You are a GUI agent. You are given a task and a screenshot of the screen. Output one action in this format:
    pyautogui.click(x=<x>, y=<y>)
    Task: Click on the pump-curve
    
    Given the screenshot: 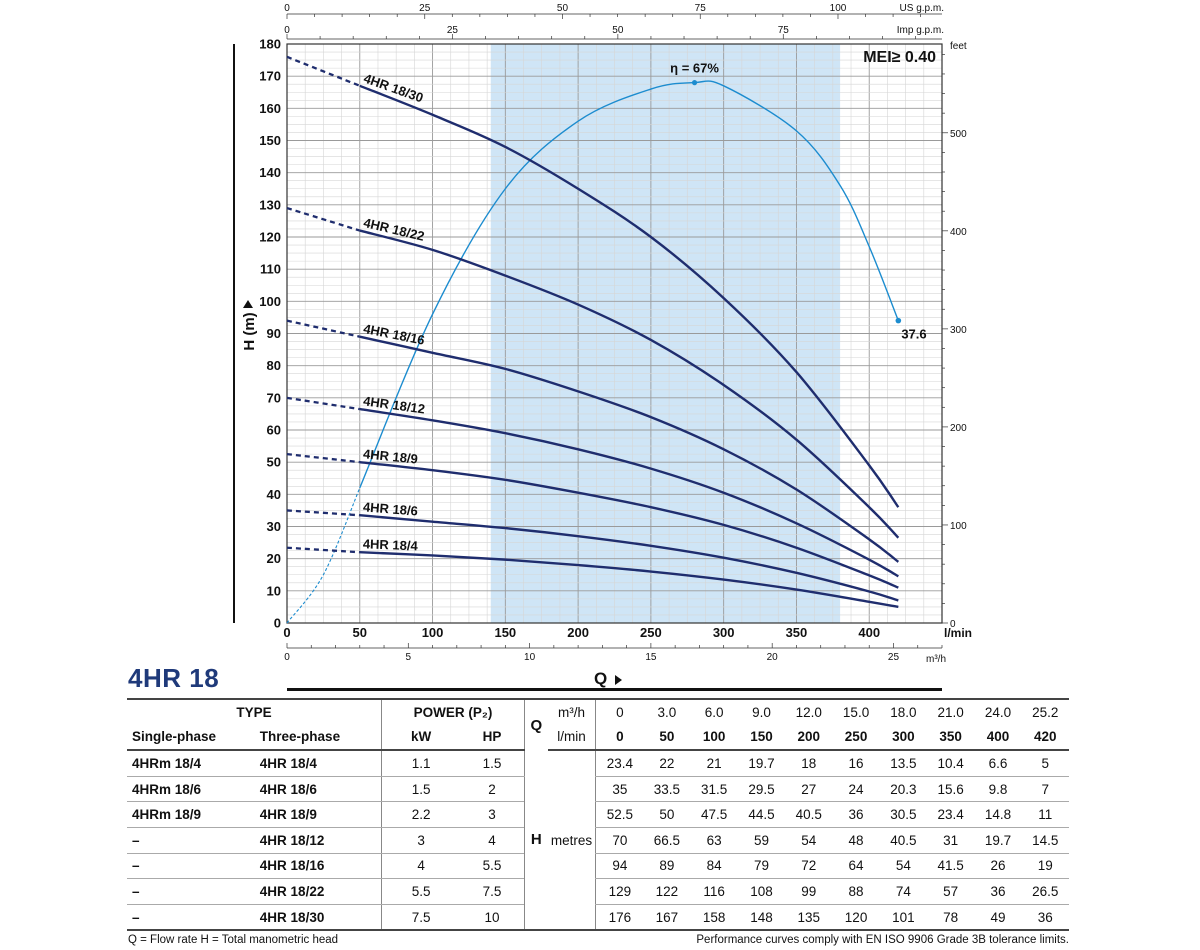 What is the action you would take?
    pyautogui.click(x=629, y=580)
    